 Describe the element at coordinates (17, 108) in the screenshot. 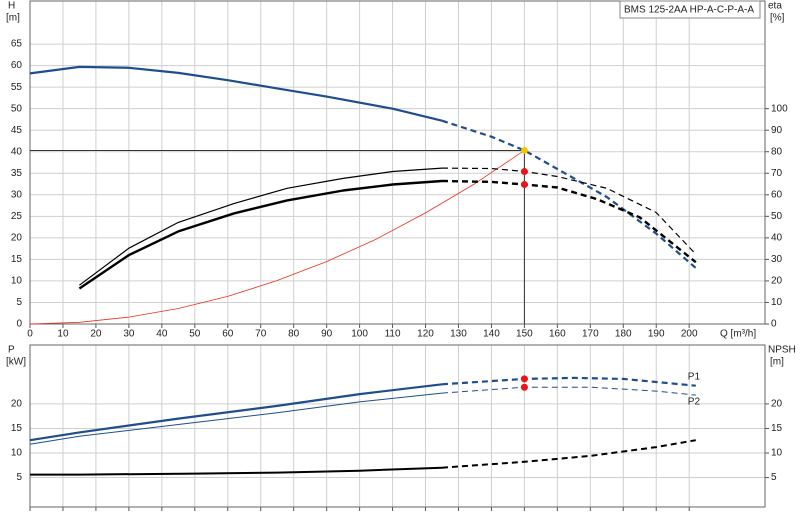

I see `y-tick-label: 50` at that location.